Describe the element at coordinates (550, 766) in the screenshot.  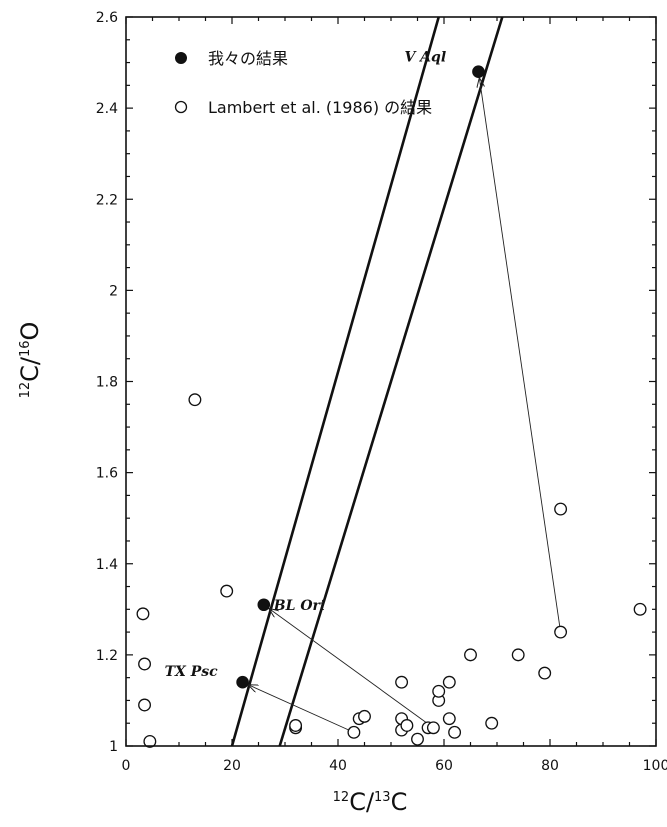
I see `x-tick-label: 80` at that location.